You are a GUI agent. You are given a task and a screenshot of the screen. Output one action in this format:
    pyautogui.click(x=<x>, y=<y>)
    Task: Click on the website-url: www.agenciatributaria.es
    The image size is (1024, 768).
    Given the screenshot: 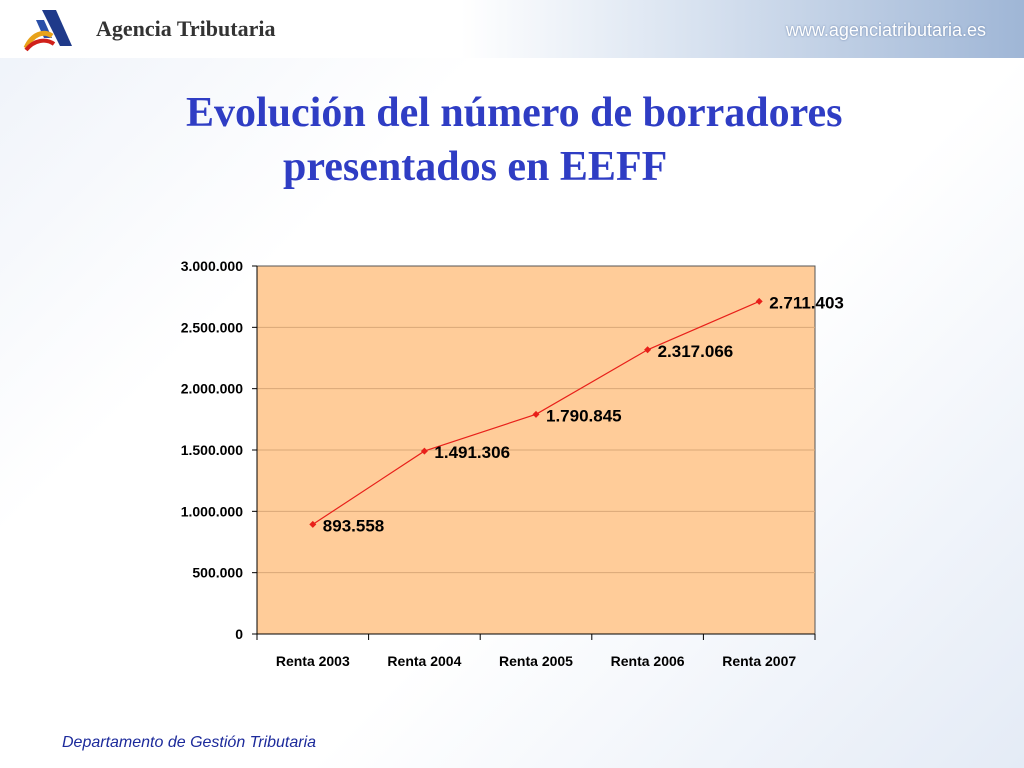 What is the action you would take?
    pyautogui.click(x=885, y=30)
    